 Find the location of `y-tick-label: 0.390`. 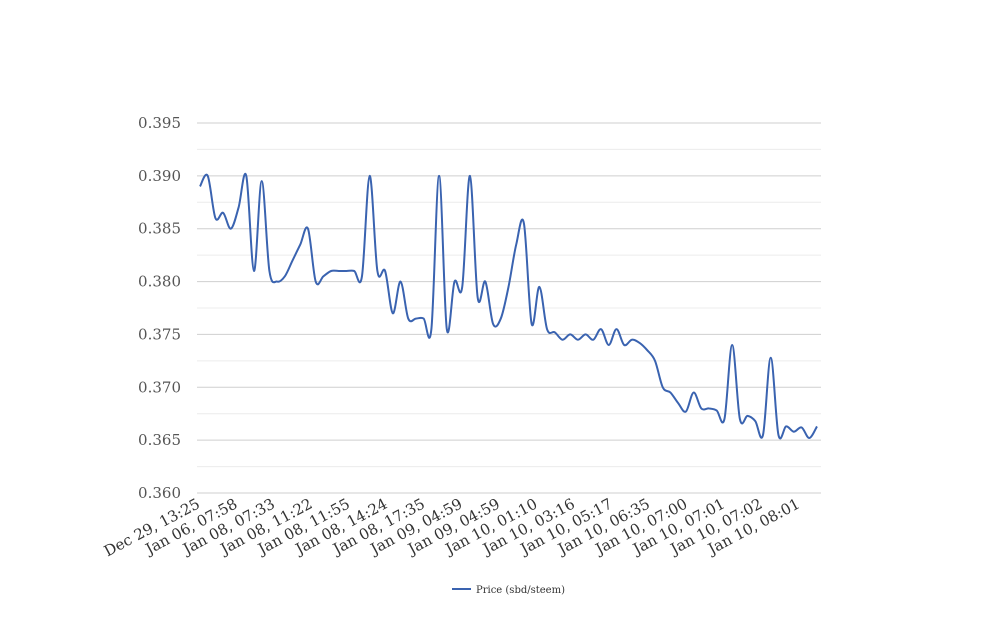

y-tick-label: 0.390 is located at coordinates (159, 176).